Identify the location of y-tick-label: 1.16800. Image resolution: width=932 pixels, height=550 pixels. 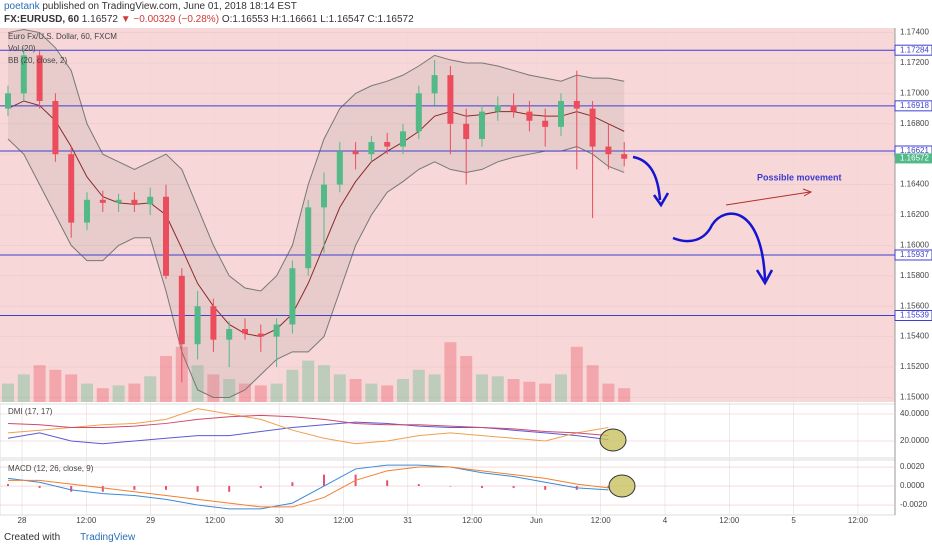
(914, 123).